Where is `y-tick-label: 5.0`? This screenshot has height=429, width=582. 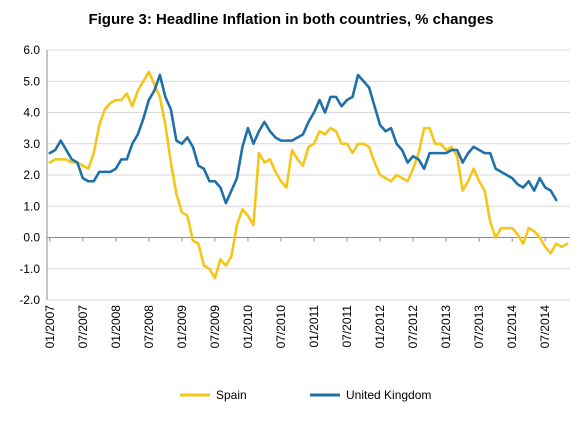 y-tick-label: 5.0 is located at coordinates (31, 81).